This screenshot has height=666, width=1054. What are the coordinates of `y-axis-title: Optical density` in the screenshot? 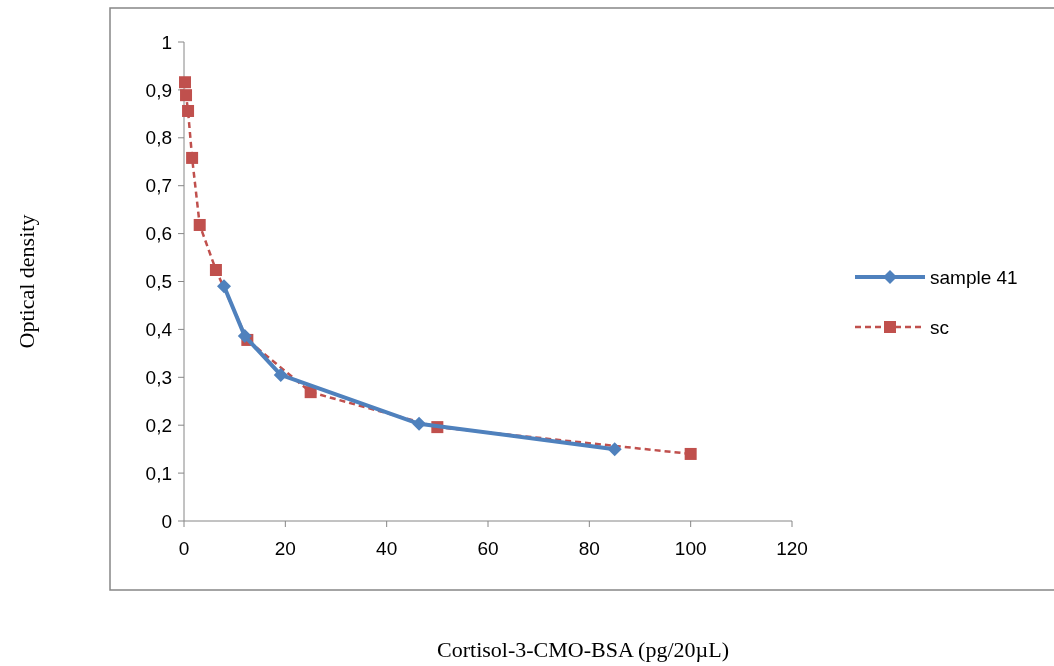 It's located at (26, 281).